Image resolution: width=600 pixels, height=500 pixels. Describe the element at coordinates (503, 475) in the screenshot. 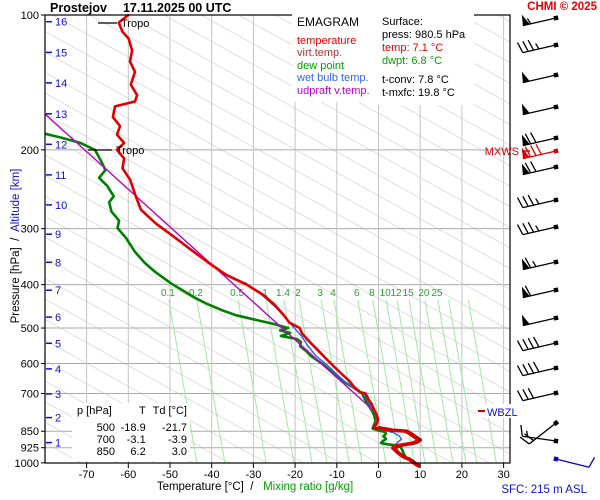

I see `svg-text: 30` at that location.